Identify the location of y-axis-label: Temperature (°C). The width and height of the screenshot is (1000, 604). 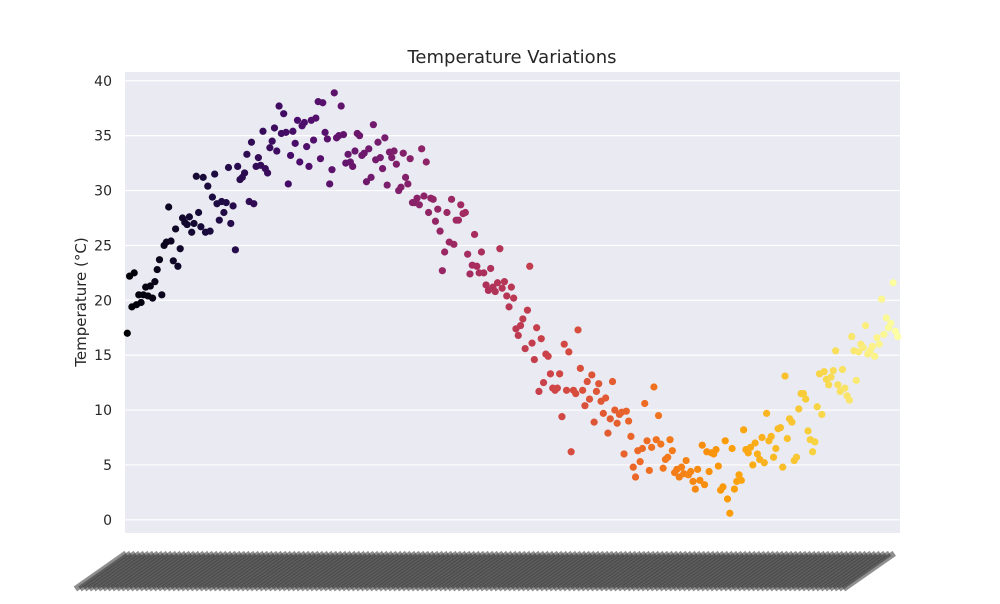
(81, 302).